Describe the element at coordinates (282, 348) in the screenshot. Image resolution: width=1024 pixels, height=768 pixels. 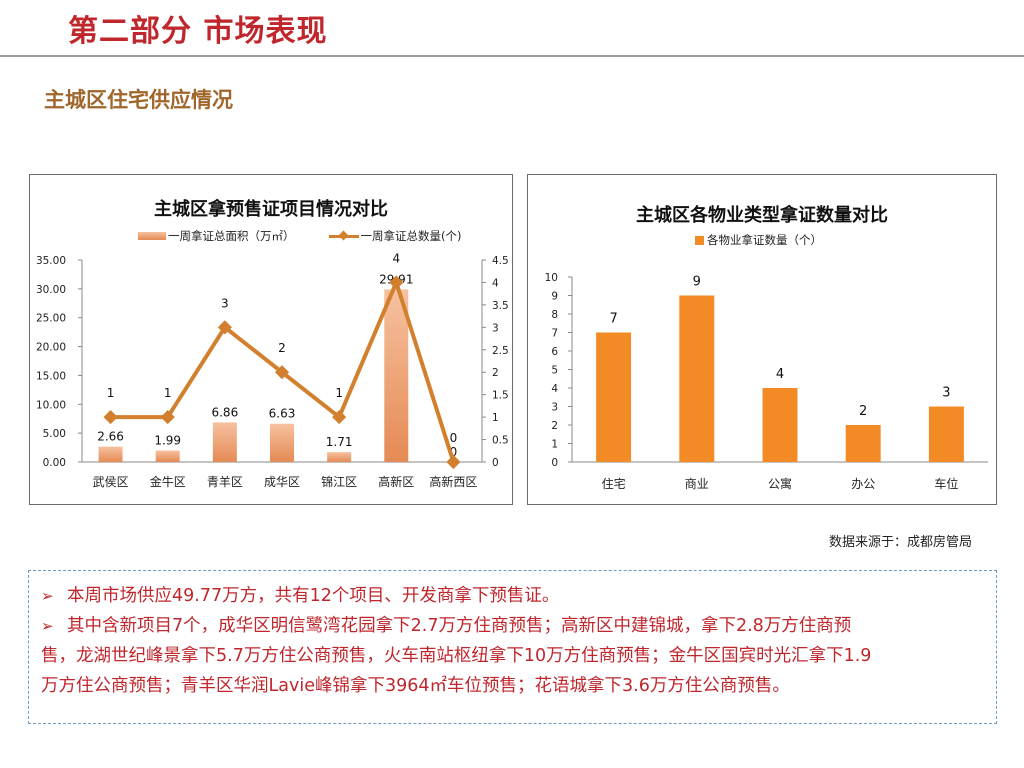
I see `line-data-label: 2` at that location.